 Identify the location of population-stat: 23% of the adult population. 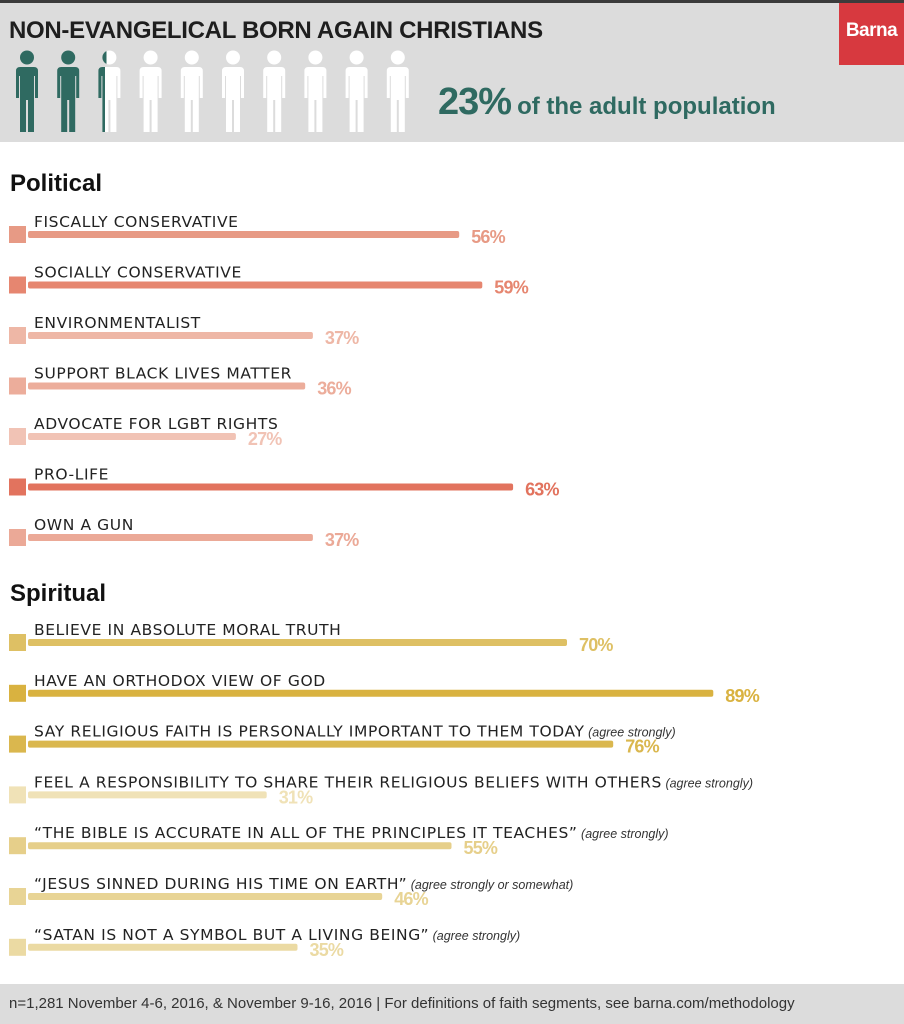
(607, 102).